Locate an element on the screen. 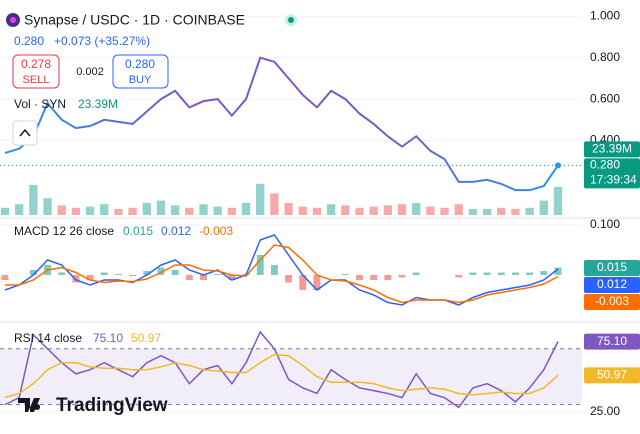 The height and width of the screenshot is (434, 640). collapse-button is located at coordinates (25, 133).